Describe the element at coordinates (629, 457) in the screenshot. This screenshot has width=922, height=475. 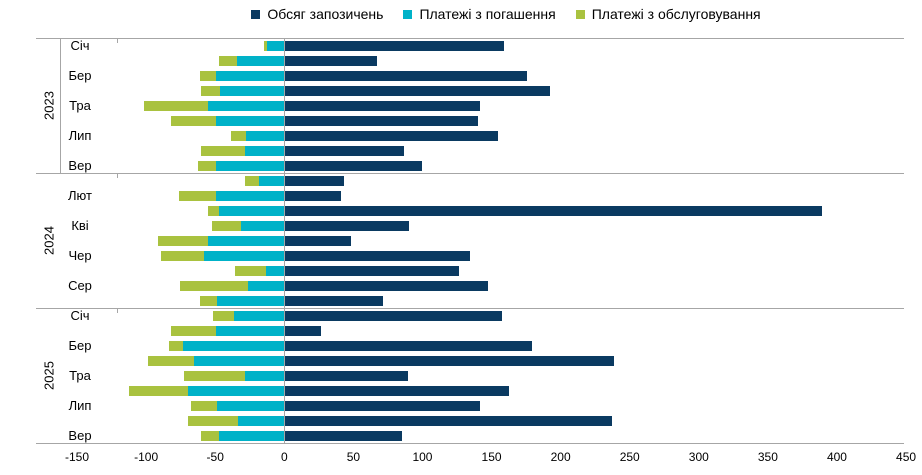
I see `x-tick-label: 250` at that location.